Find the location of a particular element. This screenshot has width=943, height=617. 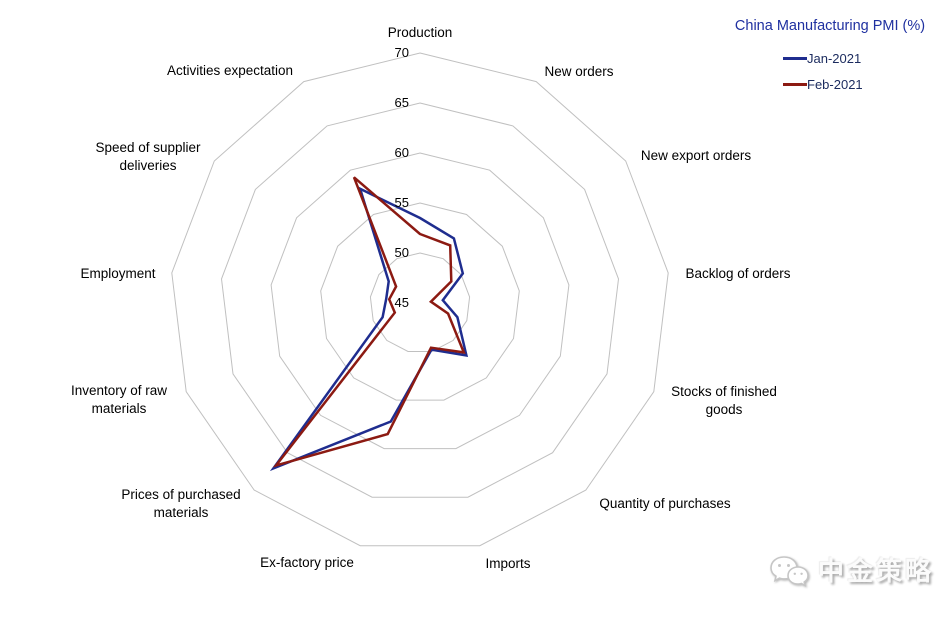

legend-item-feb: Feb-2021 is located at coordinates (823, 84).